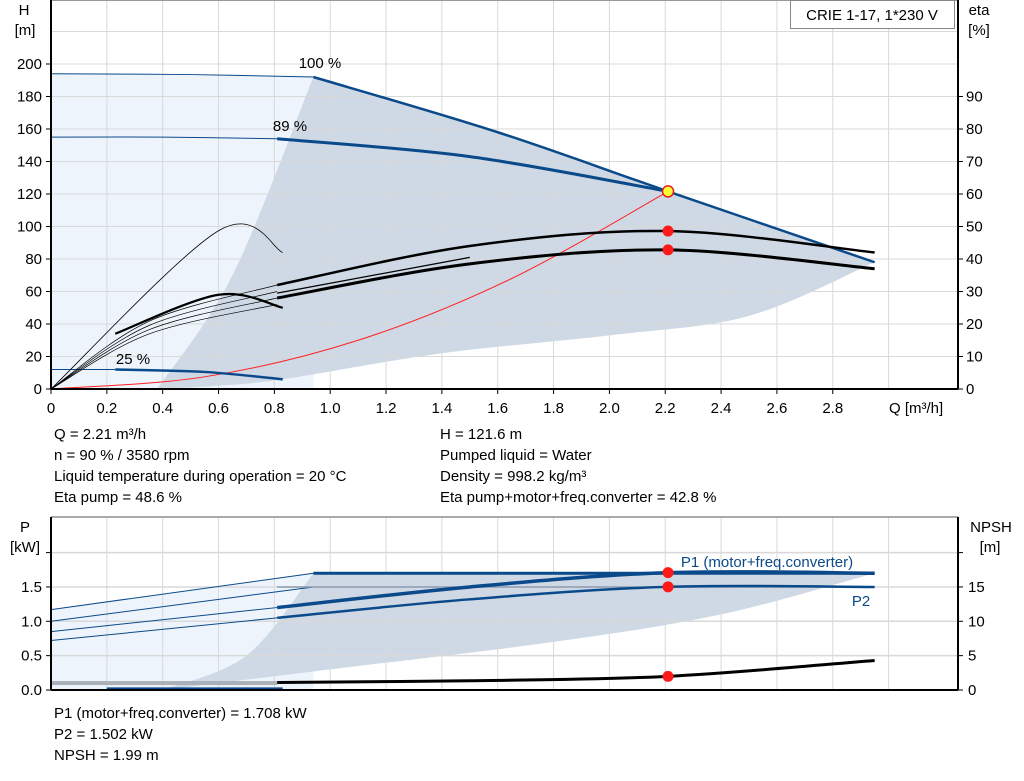 This screenshot has height=781, width=1024. Describe the element at coordinates (162, 408) in the screenshot. I see `x-tick-label: 0.4` at that location.